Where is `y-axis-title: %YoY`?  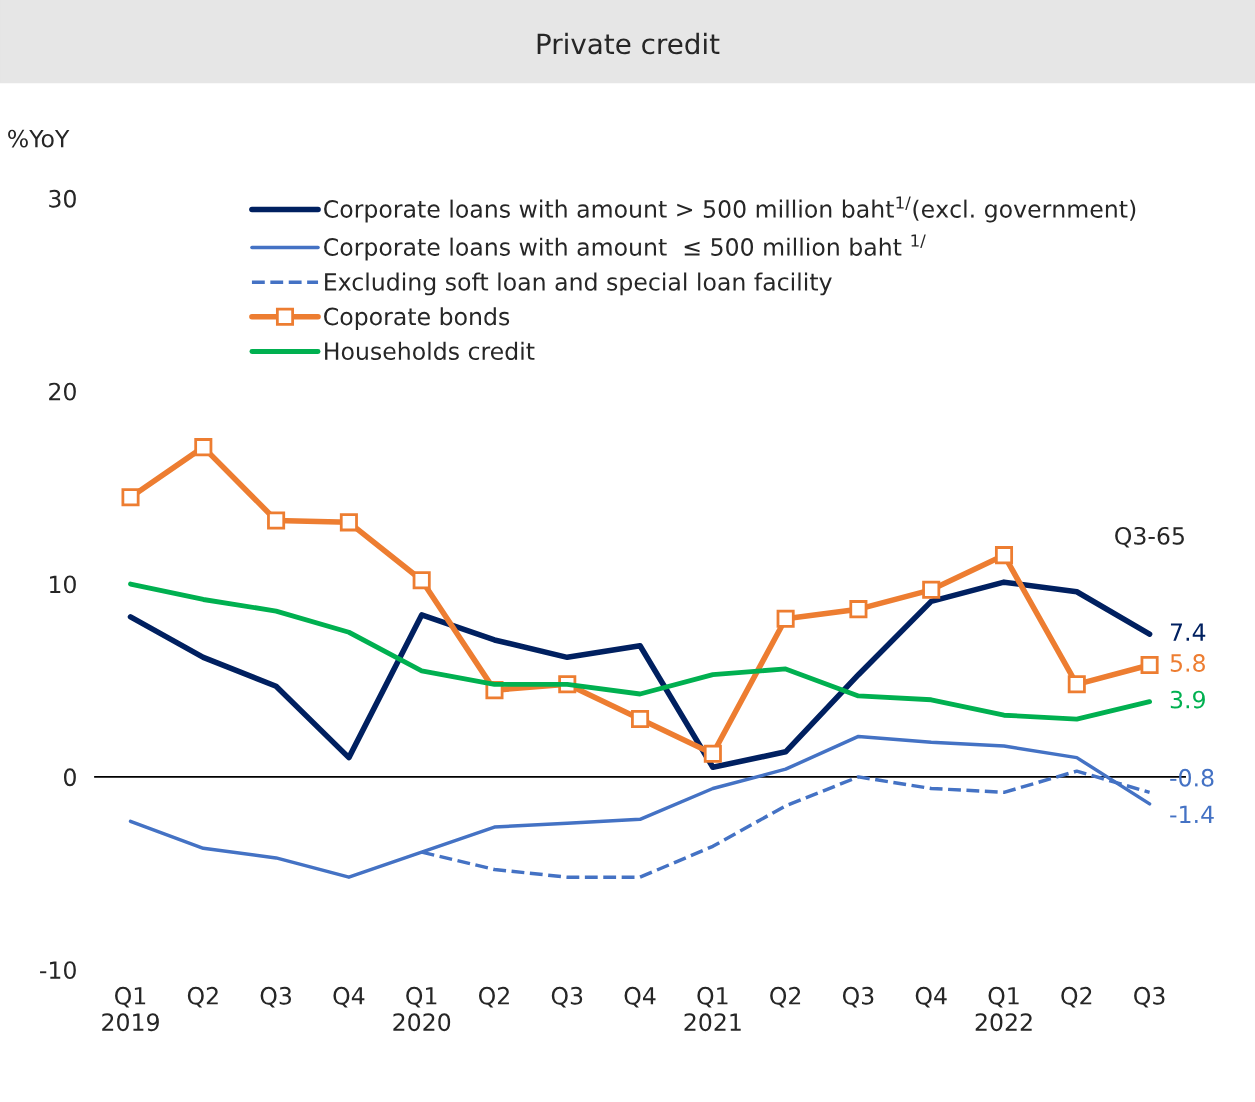
y-axis-title: %YoY is located at coordinates (39, 138).